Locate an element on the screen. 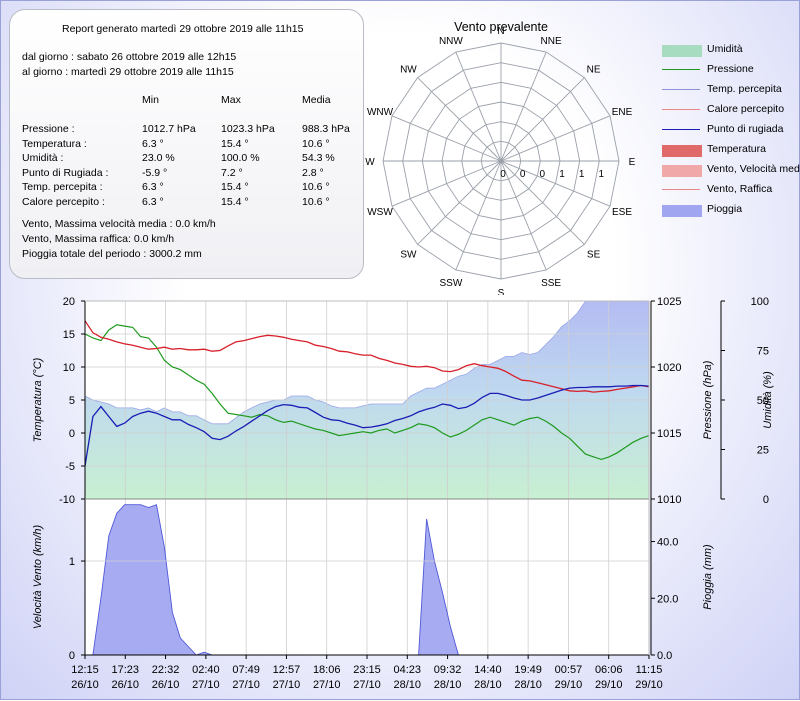  pressure-tick-label: 1015 is located at coordinates (669, 434).